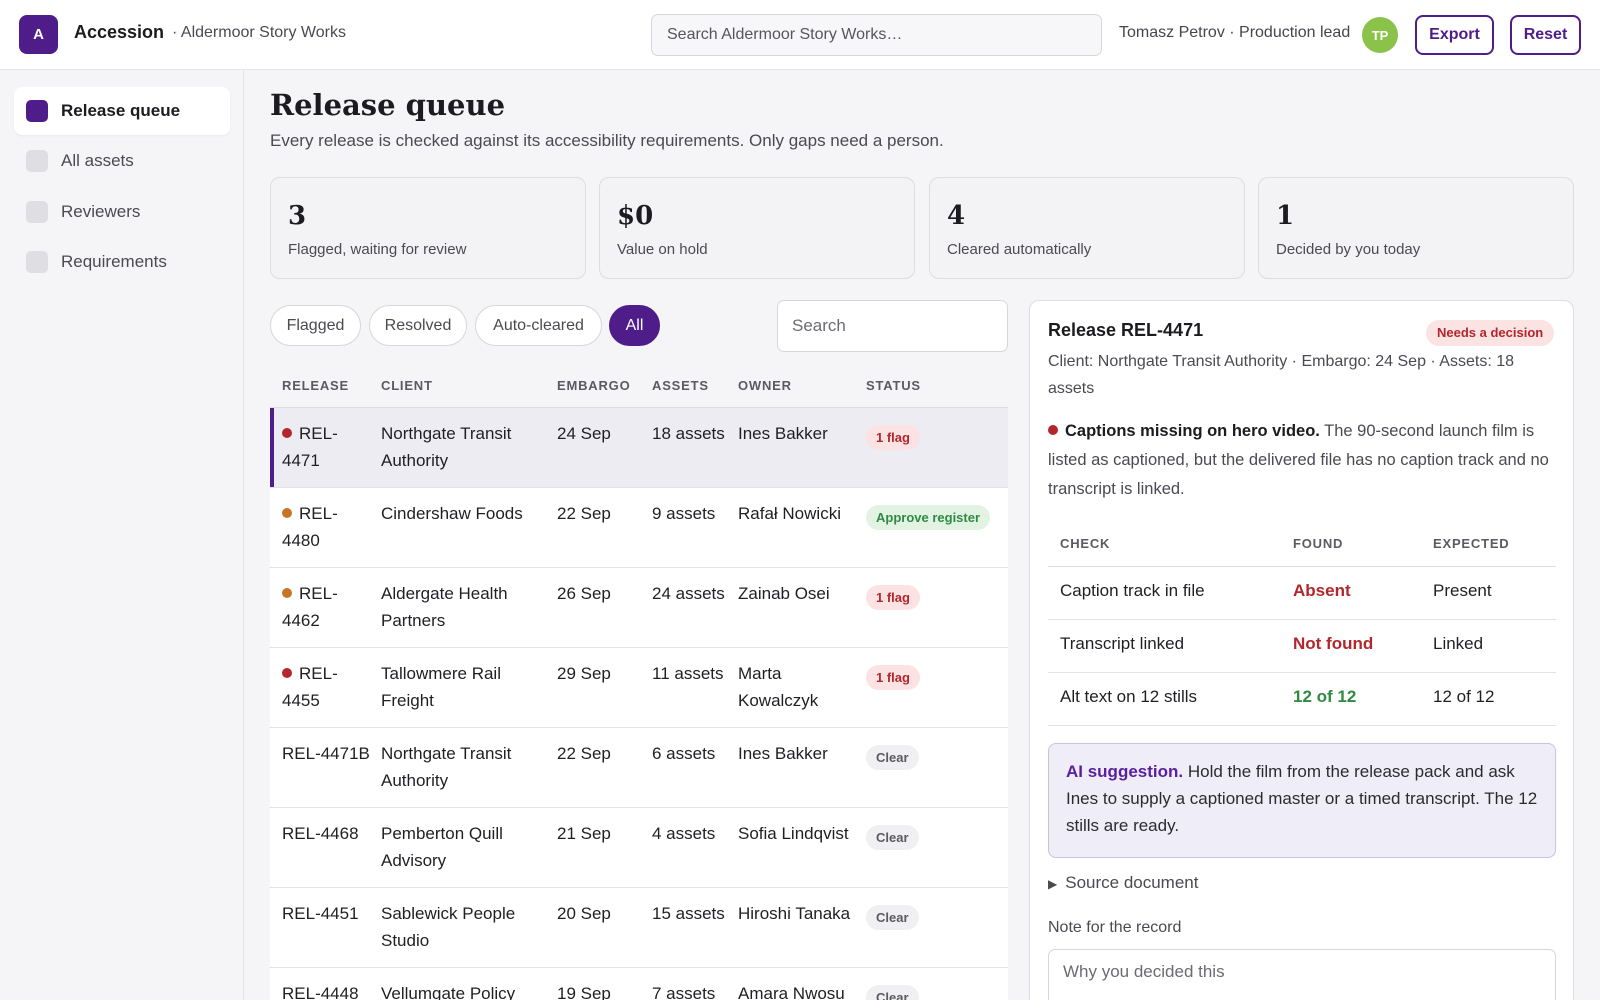 This screenshot has width=1600, height=1000. I want to click on sidebar-item-requirements: Requirements, so click(122, 262).